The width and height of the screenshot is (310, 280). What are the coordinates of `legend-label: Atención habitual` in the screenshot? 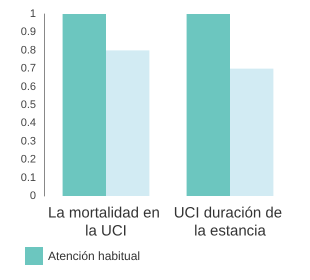 It's located at (94, 256).